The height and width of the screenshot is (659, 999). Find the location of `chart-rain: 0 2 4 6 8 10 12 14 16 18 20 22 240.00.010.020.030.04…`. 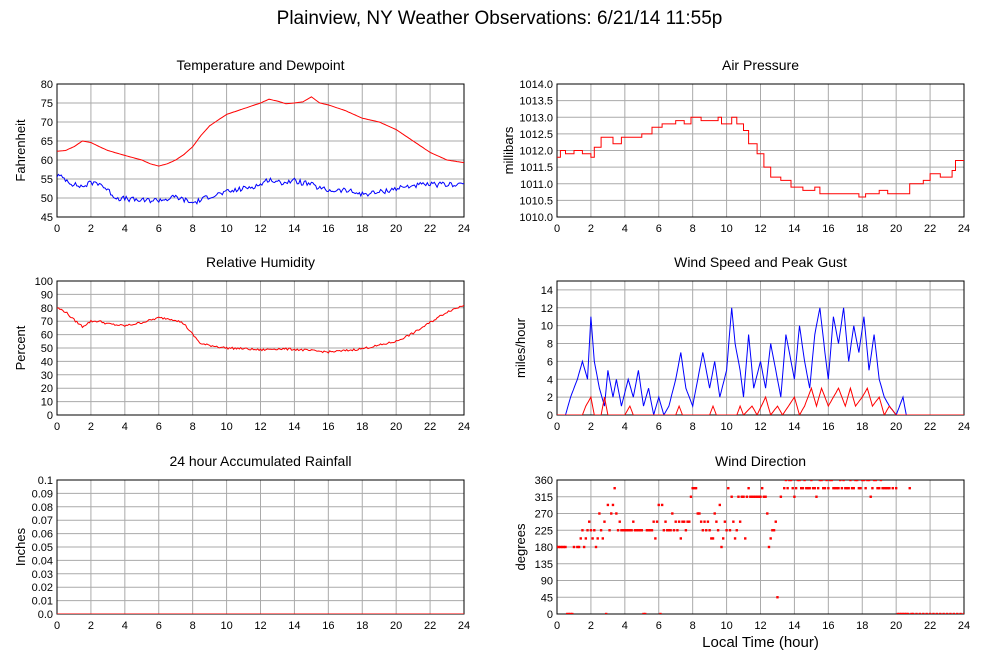

chart-rain: 0 2 4 6 8 10 12 14 16 18 20 22 240.00.010.020.030.04… is located at coordinates (241, 542).